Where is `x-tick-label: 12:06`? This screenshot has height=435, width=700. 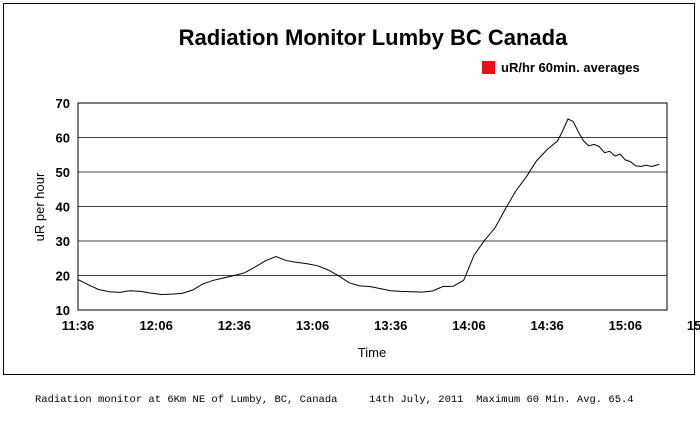 x-tick-label: 12:06 is located at coordinates (156, 325).